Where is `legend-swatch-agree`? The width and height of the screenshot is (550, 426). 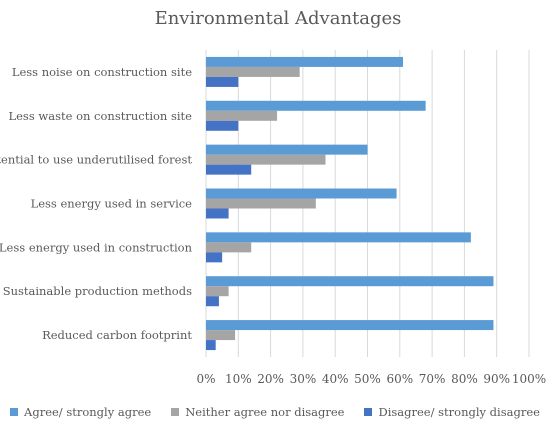 legend-swatch-agree is located at coordinates (14, 412).